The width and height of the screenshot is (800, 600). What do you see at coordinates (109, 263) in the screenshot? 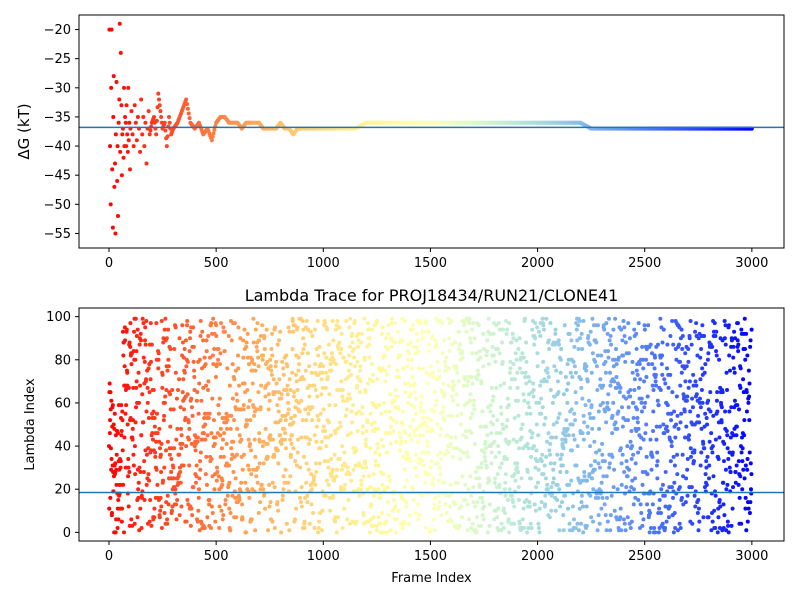
I see `x-tick-label: 0` at bounding box center [109, 263].